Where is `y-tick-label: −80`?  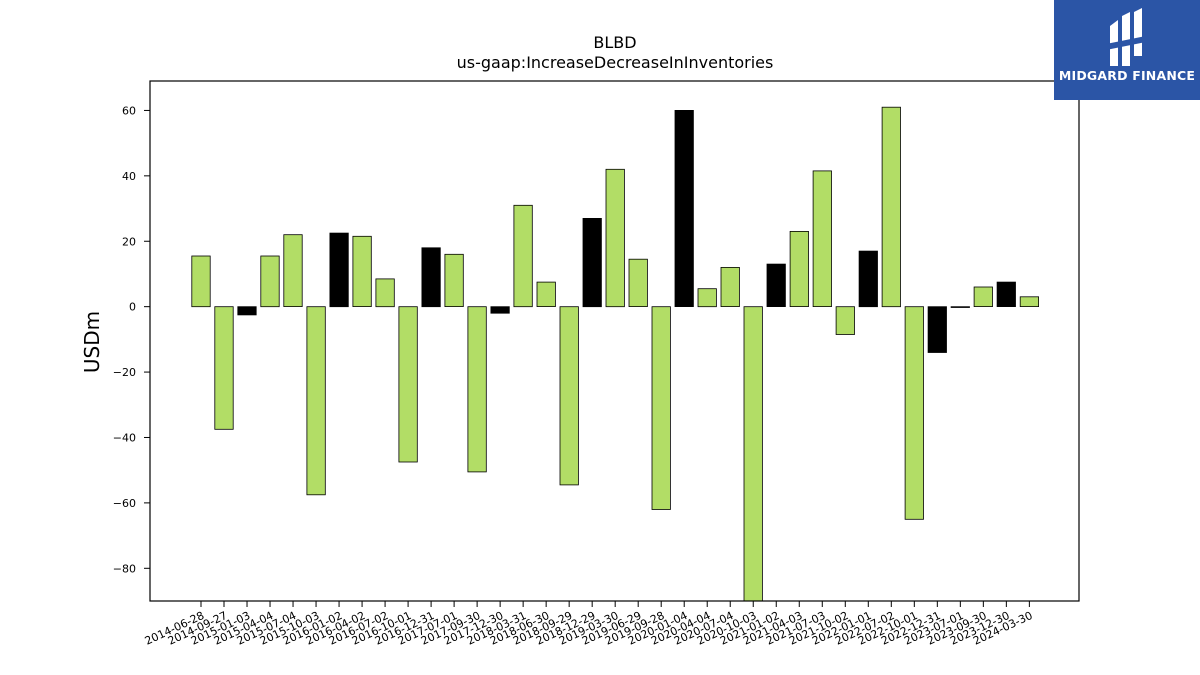
y-tick-label: −80 is located at coordinates (124, 568).